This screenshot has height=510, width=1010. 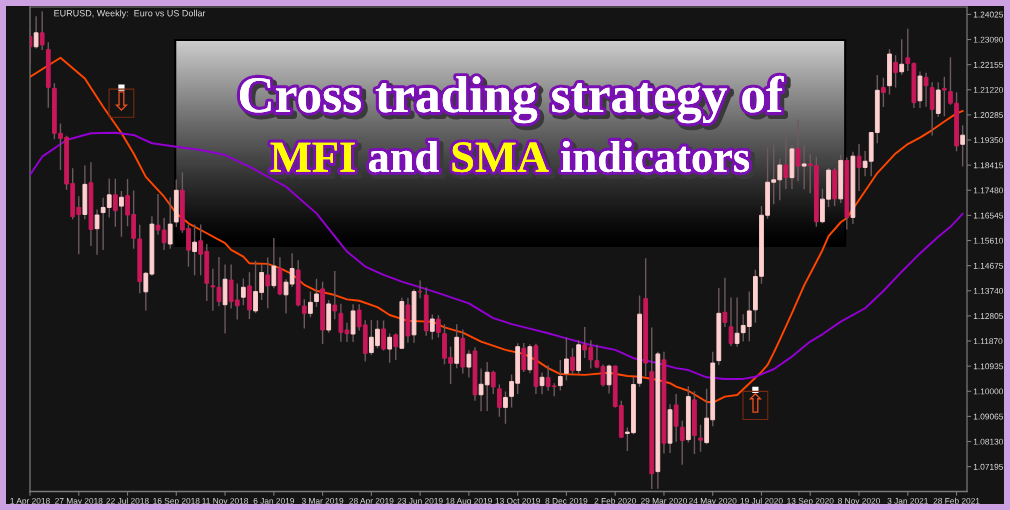 What do you see at coordinates (988, 190) in the screenshot?
I see `y-tick-label: 1.17480` at bounding box center [988, 190].